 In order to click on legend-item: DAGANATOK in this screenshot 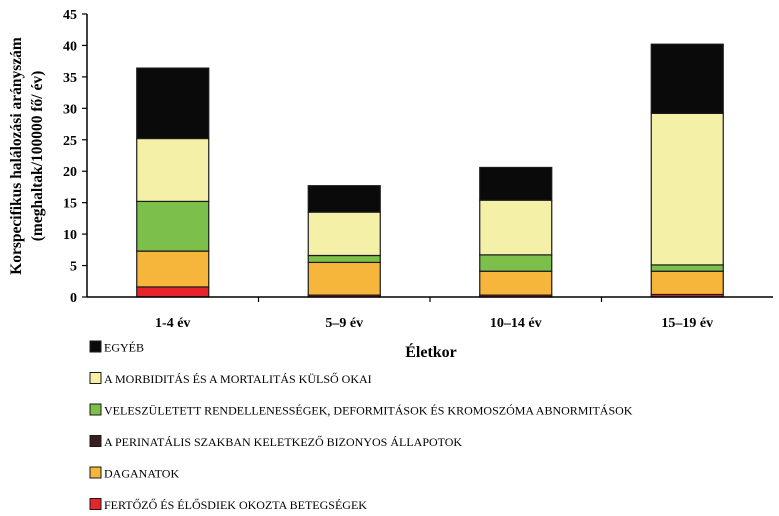, I will do `click(134, 473)`.